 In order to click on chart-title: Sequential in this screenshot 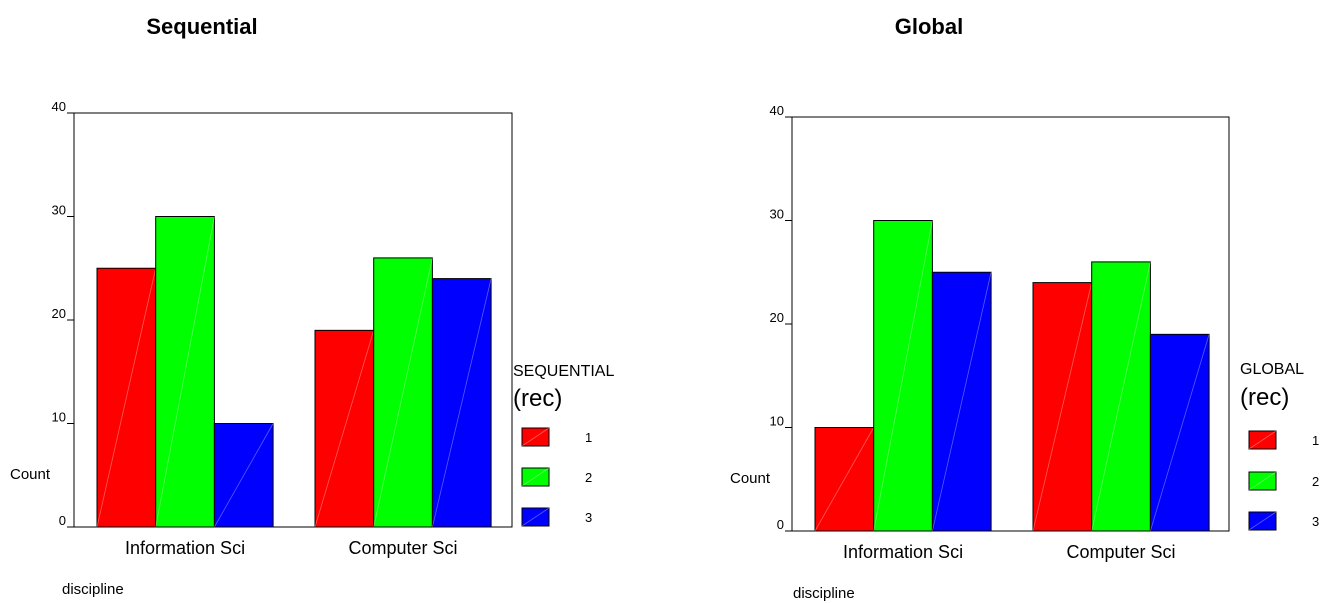, I will do `click(201, 26)`.